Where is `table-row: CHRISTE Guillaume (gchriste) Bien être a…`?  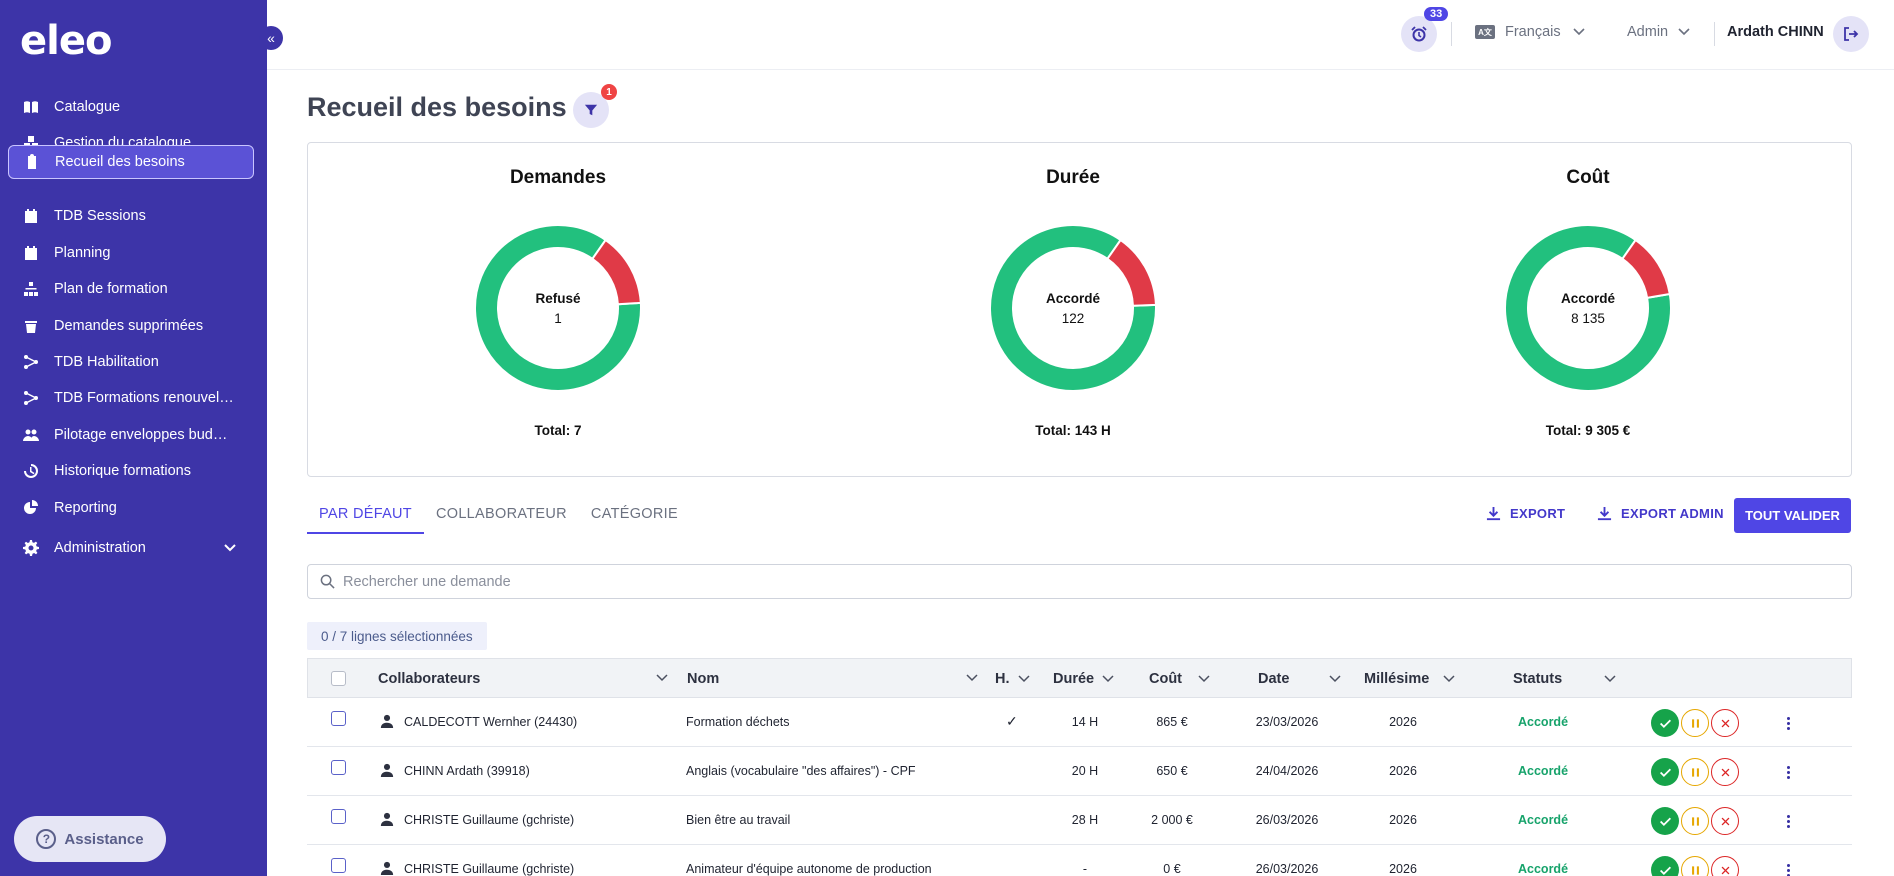
table-row: CHRISTE Guillaume (gchriste) Bien être a… is located at coordinates (1079, 820).